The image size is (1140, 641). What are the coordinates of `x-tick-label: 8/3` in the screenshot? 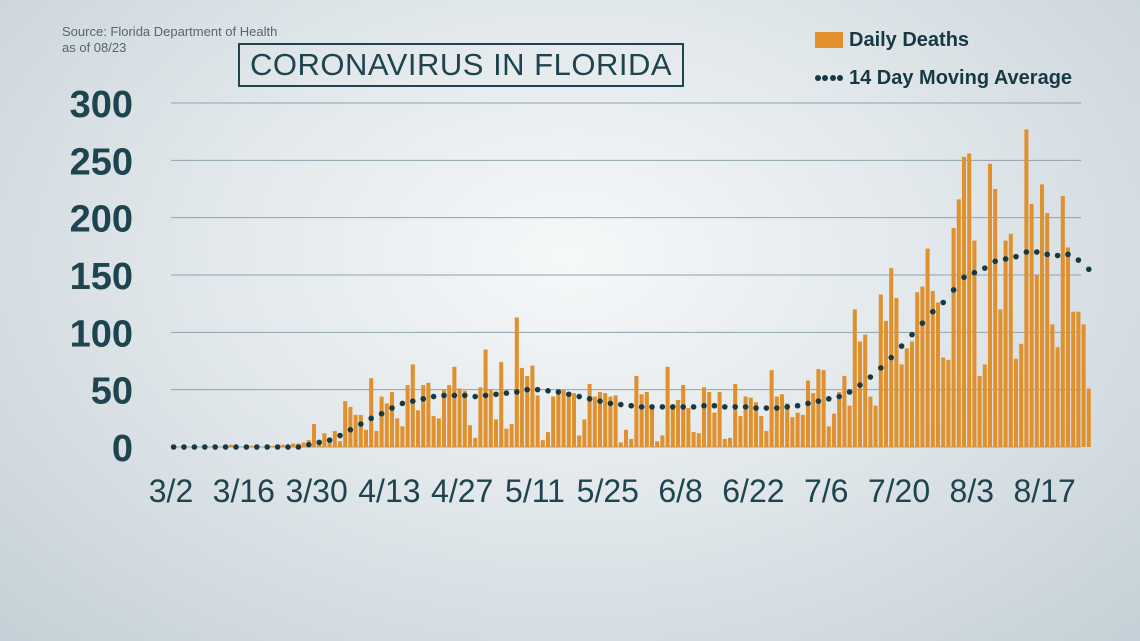 It's located at (972, 491).